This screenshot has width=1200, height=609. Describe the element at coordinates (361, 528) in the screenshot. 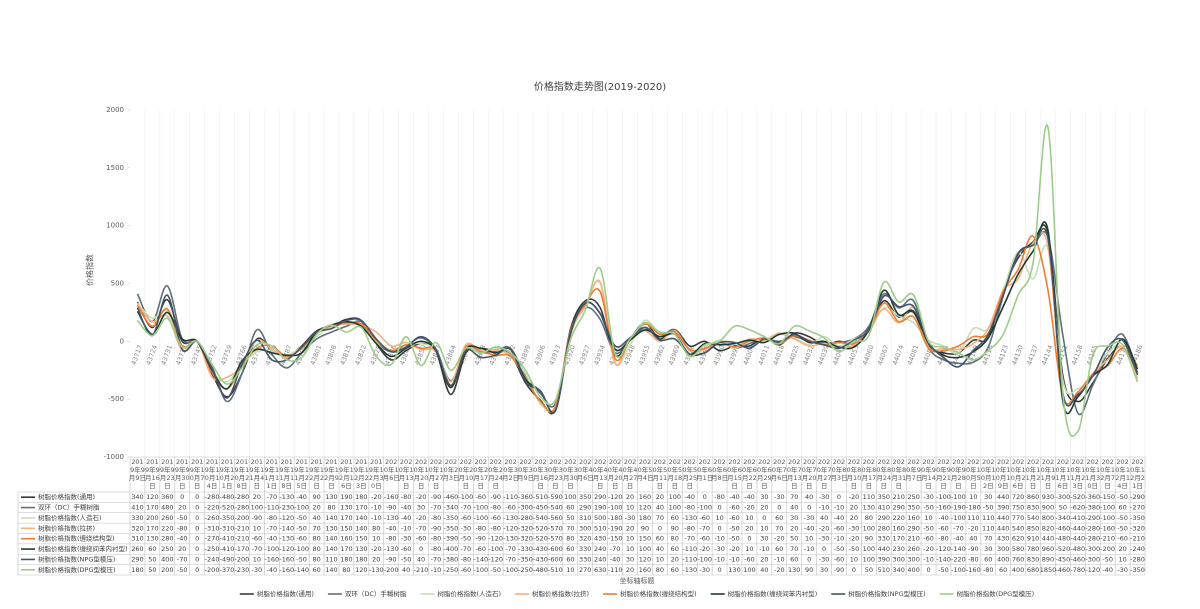

I see `table-cell: 140` at that location.